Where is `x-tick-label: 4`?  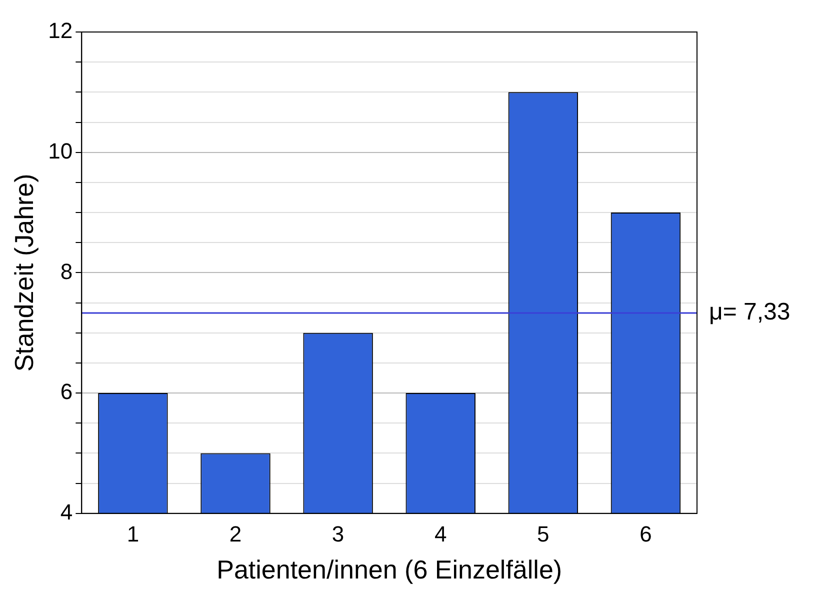
x-tick-label: 4 is located at coordinates (440, 534).